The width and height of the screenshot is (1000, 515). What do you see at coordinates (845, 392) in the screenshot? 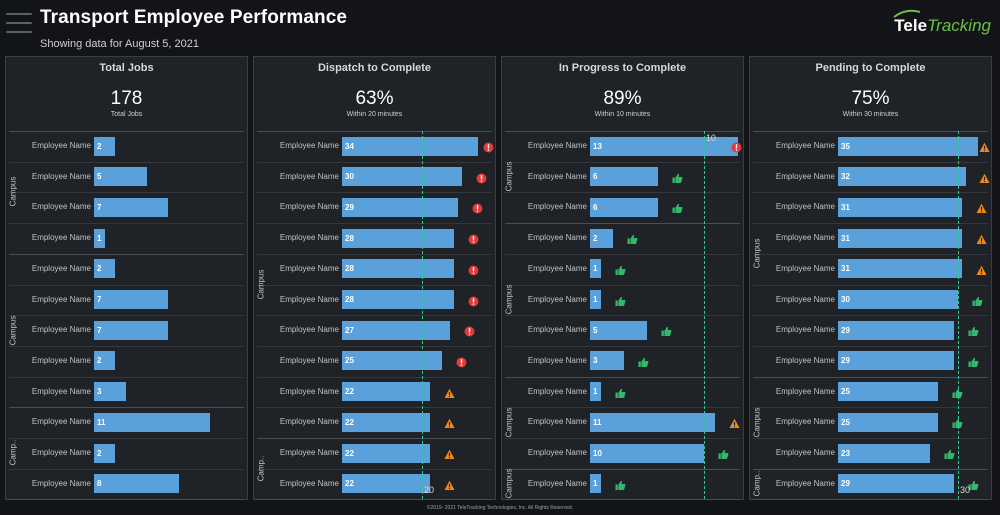
I see `bar-value-label: 25` at bounding box center [845, 392].